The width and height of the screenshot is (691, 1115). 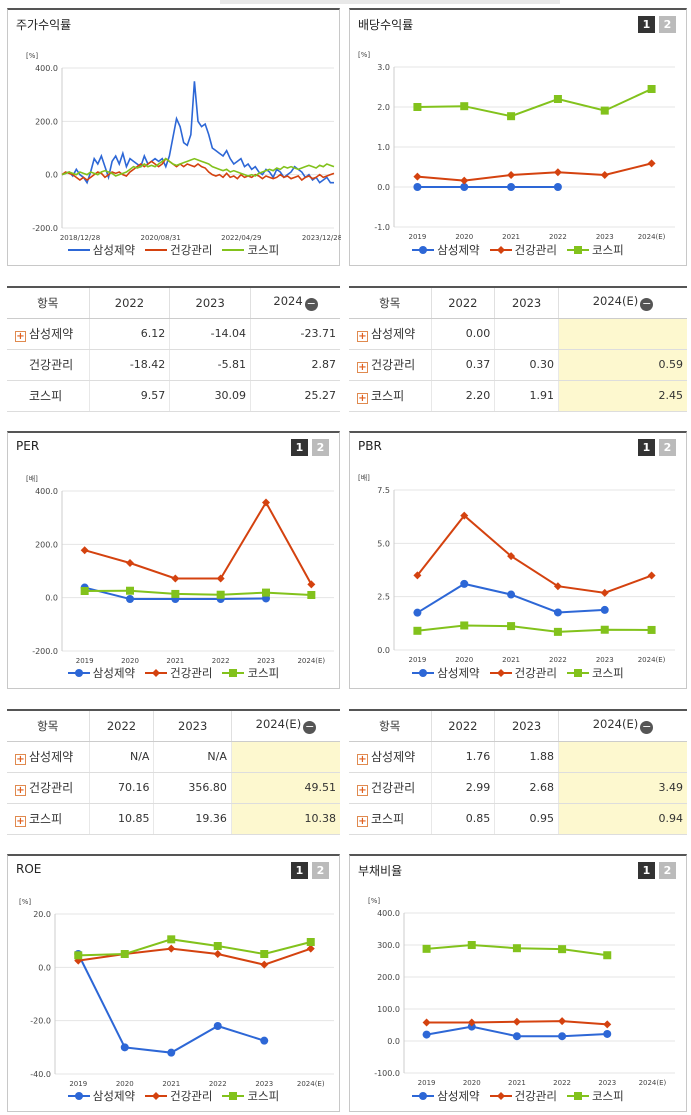 What do you see at coordinates (80, 238) in the screenshot?
I see `x-tick-label: 2018/12/28` at bounding box center [80, 238].